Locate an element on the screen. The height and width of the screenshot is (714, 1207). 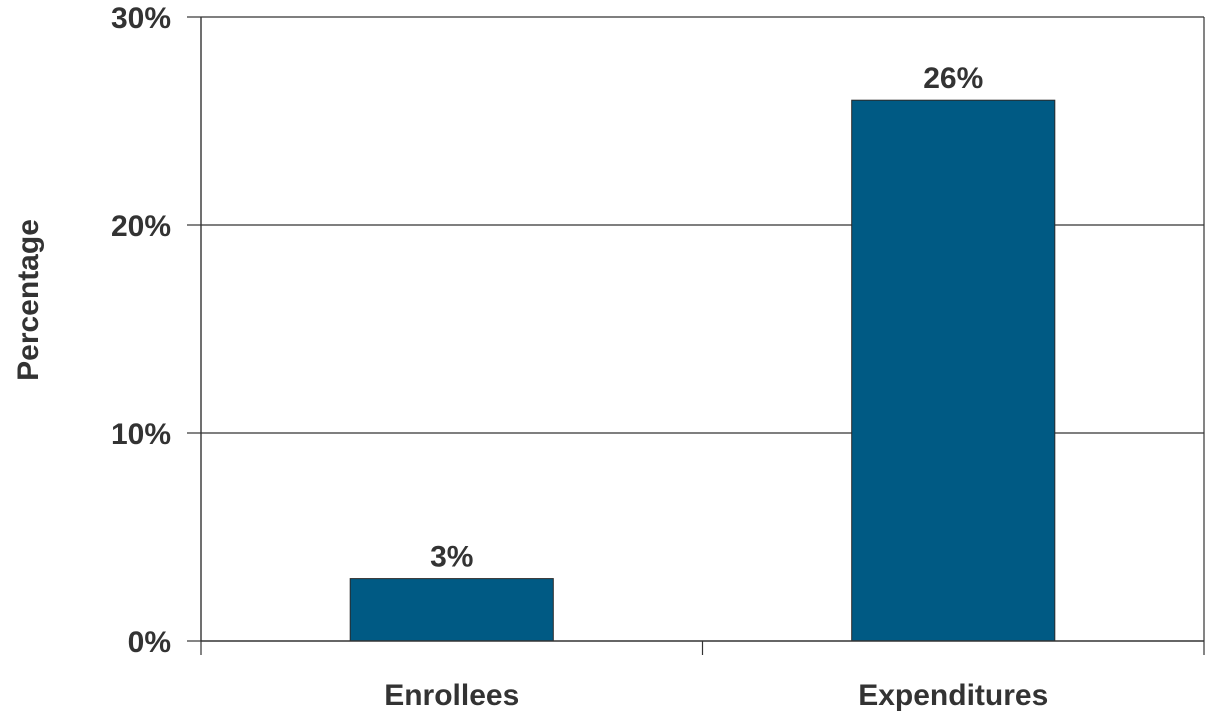
x-category-label: Enrollees is located at coordinates (451, 695).